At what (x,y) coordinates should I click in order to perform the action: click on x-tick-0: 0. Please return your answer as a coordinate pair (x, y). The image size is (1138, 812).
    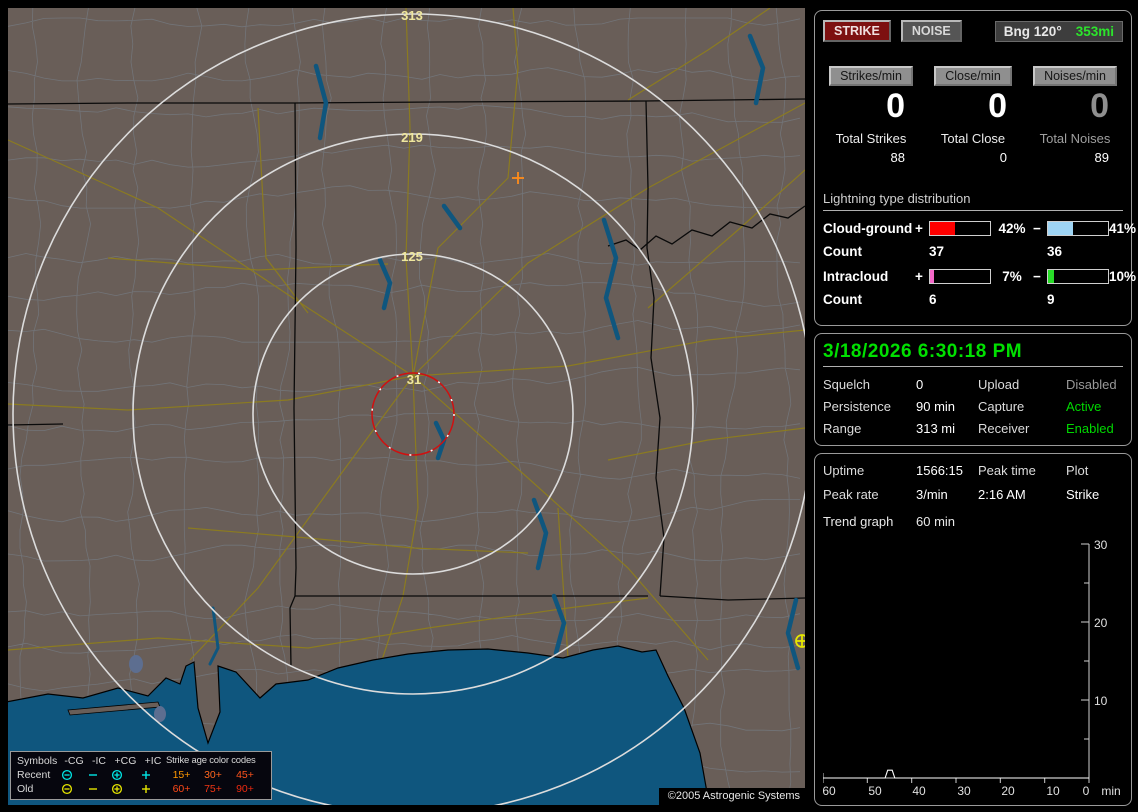
    Looking at the image, I should click on (1086, 791).